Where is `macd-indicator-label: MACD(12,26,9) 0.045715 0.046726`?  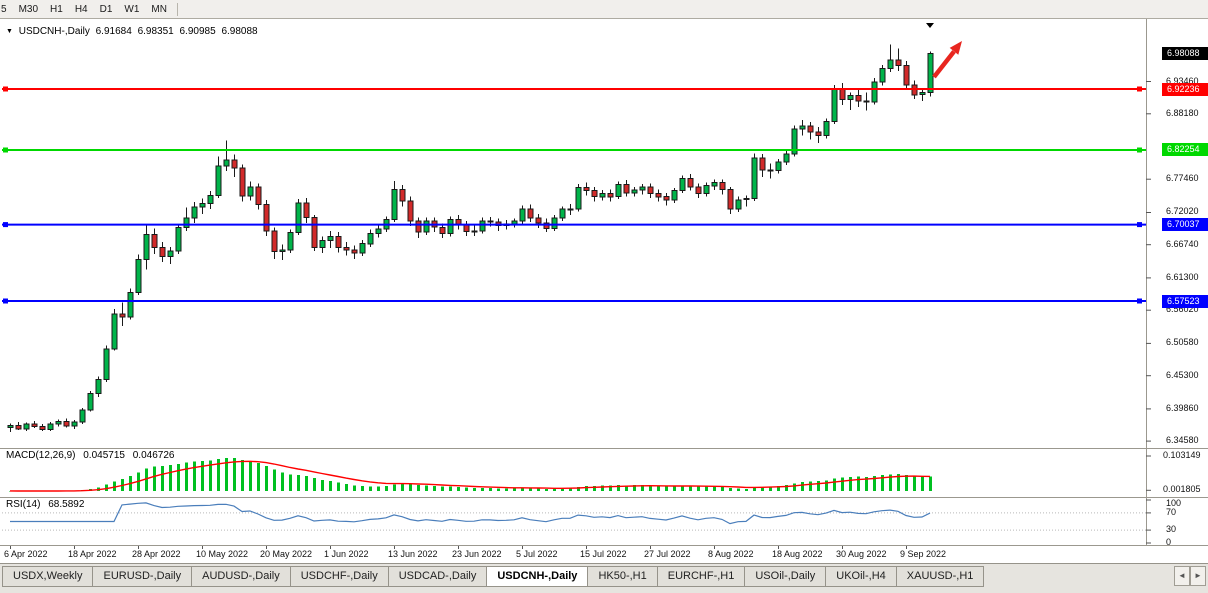 macd-indicator-label: MACD(12,26,9) 0.045715 0.046726 is located at coordinates (92, 455).